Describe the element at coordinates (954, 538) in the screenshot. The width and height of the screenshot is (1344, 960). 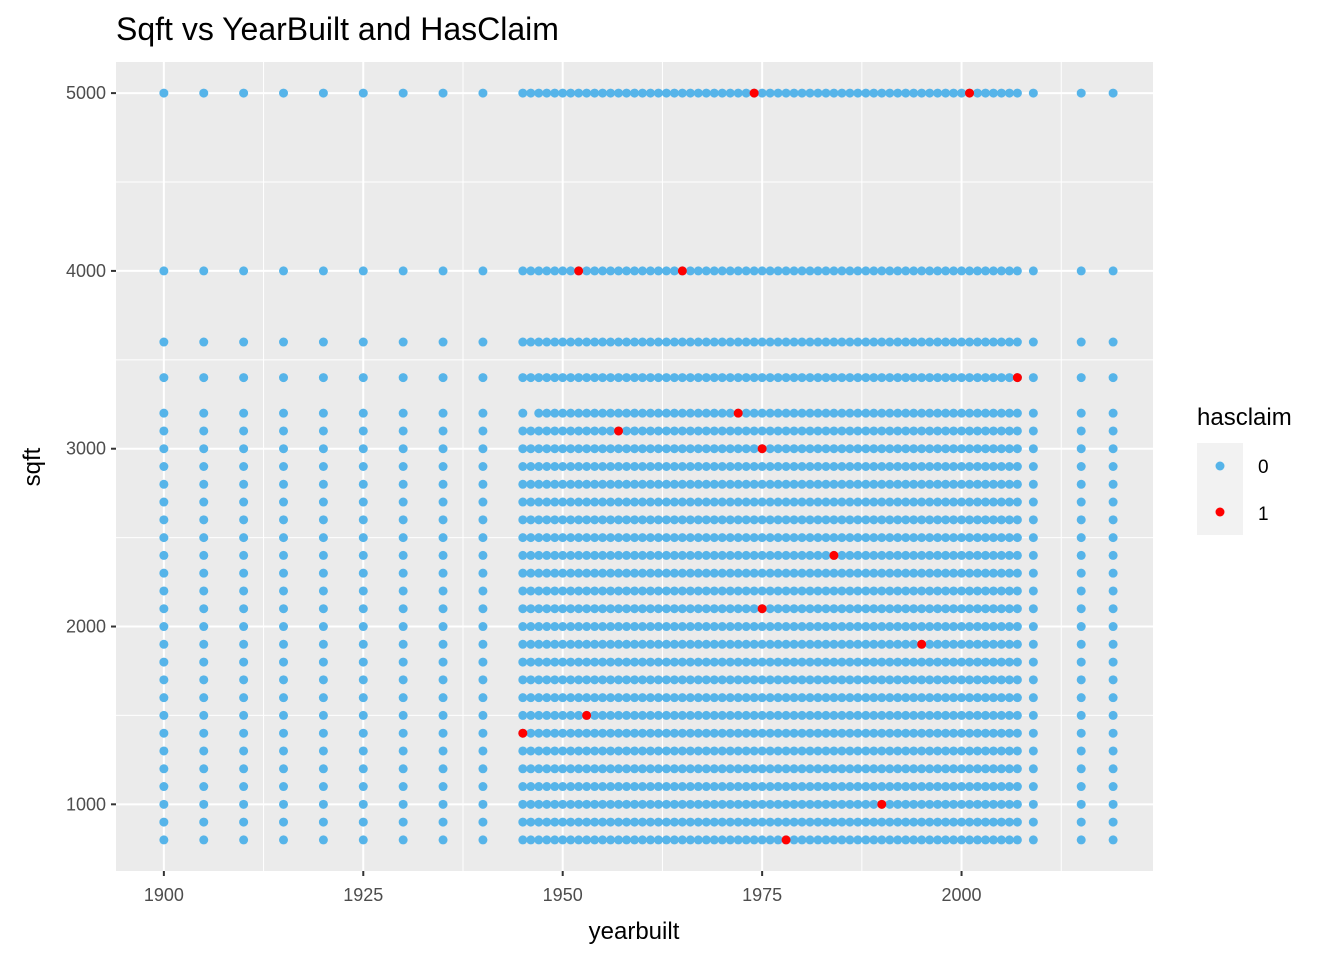
I see `point-0-1901` at that location.